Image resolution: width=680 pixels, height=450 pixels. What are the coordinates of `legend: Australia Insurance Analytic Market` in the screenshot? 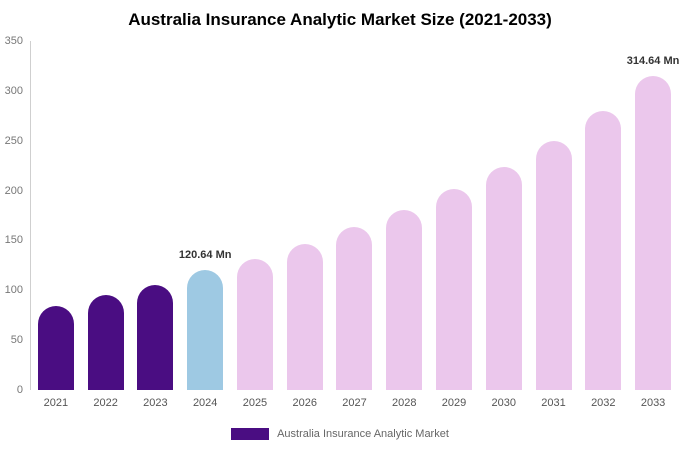 It's located at (340, 434).